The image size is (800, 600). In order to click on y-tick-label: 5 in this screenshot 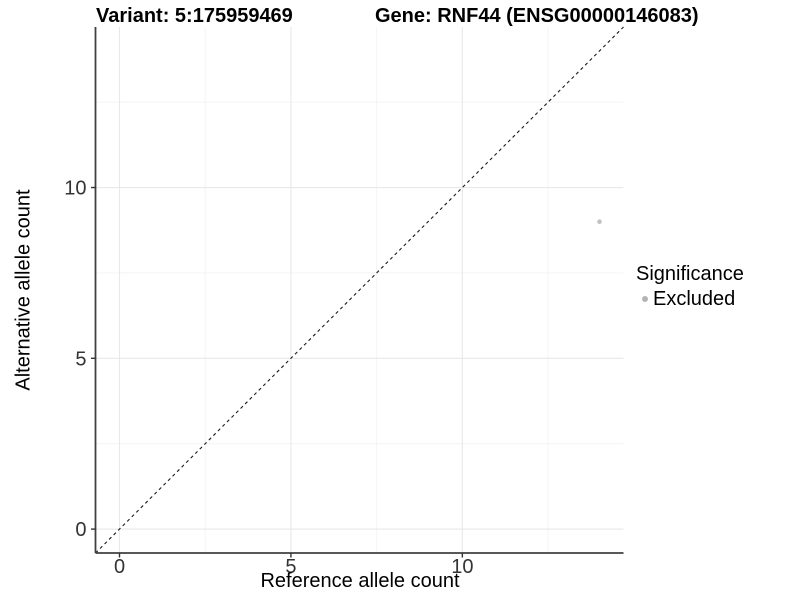, I will do `click(80, 359)`.